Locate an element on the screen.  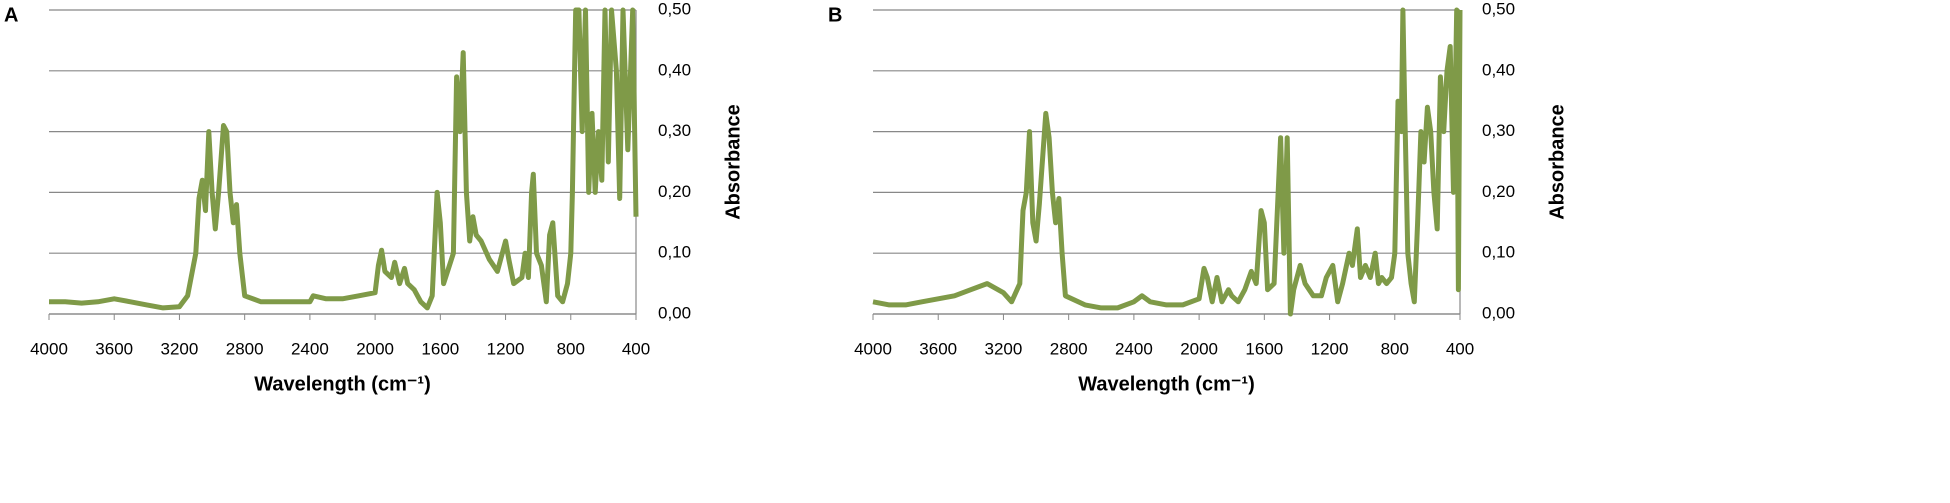
panel-label: A is located at coordinates (11, 15).